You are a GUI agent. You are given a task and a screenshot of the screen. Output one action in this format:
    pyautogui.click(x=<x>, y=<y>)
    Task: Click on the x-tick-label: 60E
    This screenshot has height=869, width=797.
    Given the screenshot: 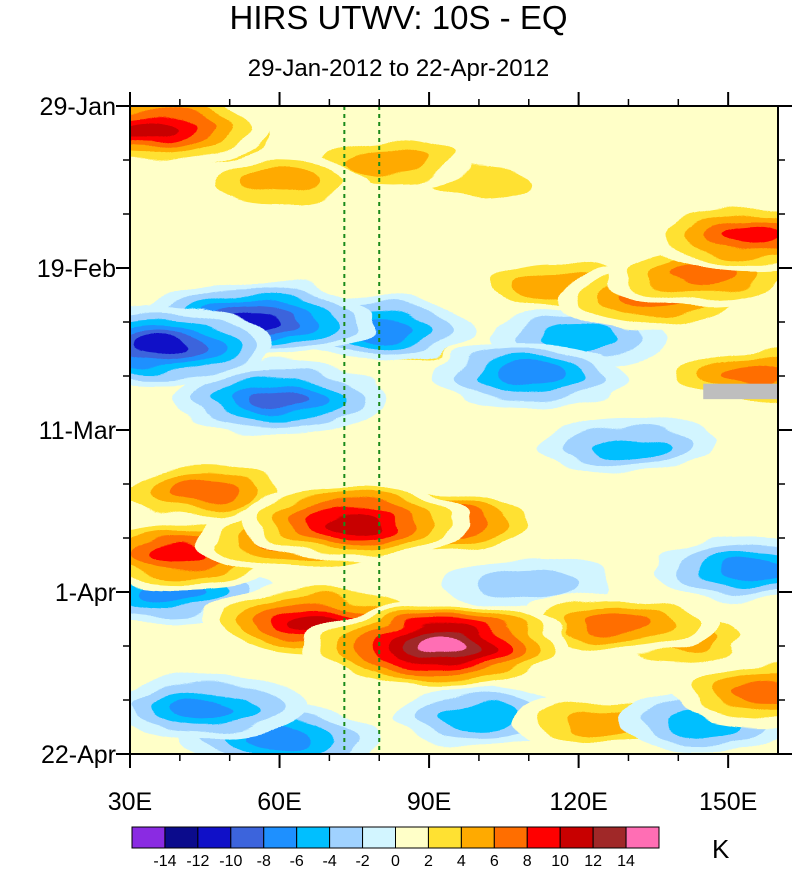 What is the action you would take?
    pyautogui.click(x=279, y=802)
    